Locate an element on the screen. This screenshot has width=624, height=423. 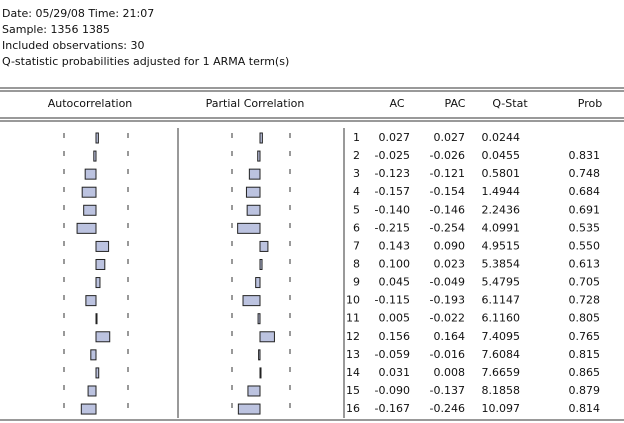
lag-cell: 8 is located at coordinates (356, 263).